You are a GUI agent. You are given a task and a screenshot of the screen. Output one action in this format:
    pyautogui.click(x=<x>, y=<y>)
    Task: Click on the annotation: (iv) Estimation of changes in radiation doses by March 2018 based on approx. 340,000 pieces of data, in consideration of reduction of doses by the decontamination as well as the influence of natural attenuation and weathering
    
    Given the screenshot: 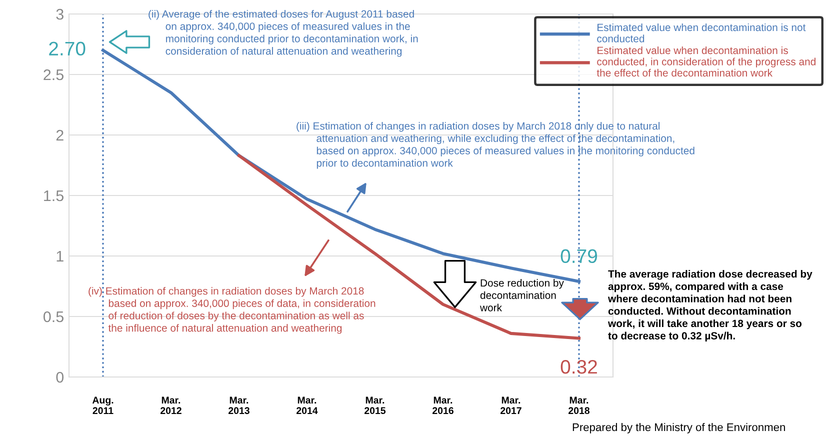 What is the action you would take?
    pyautogui.click(x=232, y=310)
    